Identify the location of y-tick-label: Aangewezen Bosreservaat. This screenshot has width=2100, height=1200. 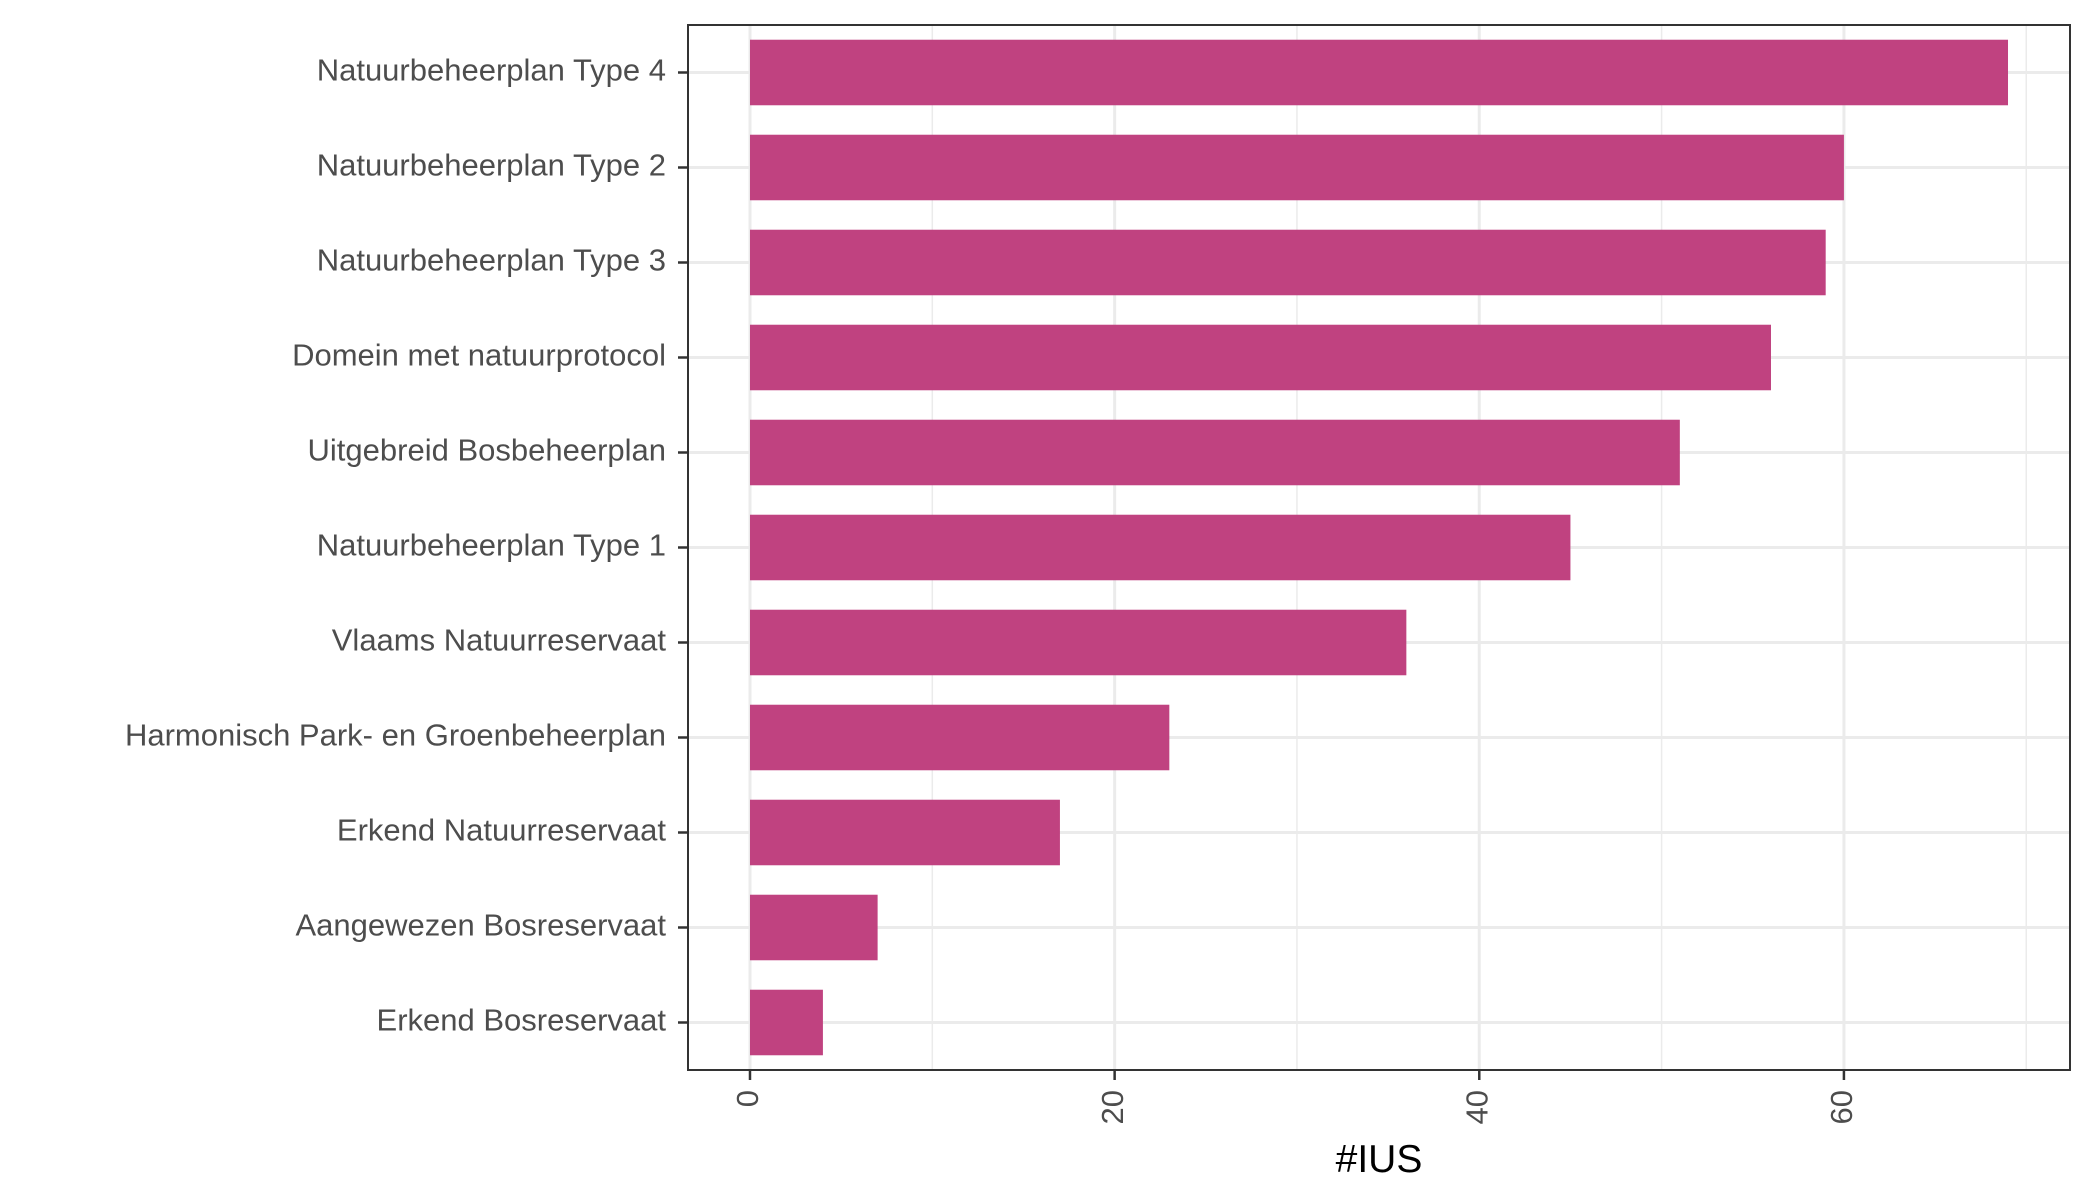
(480, 925).